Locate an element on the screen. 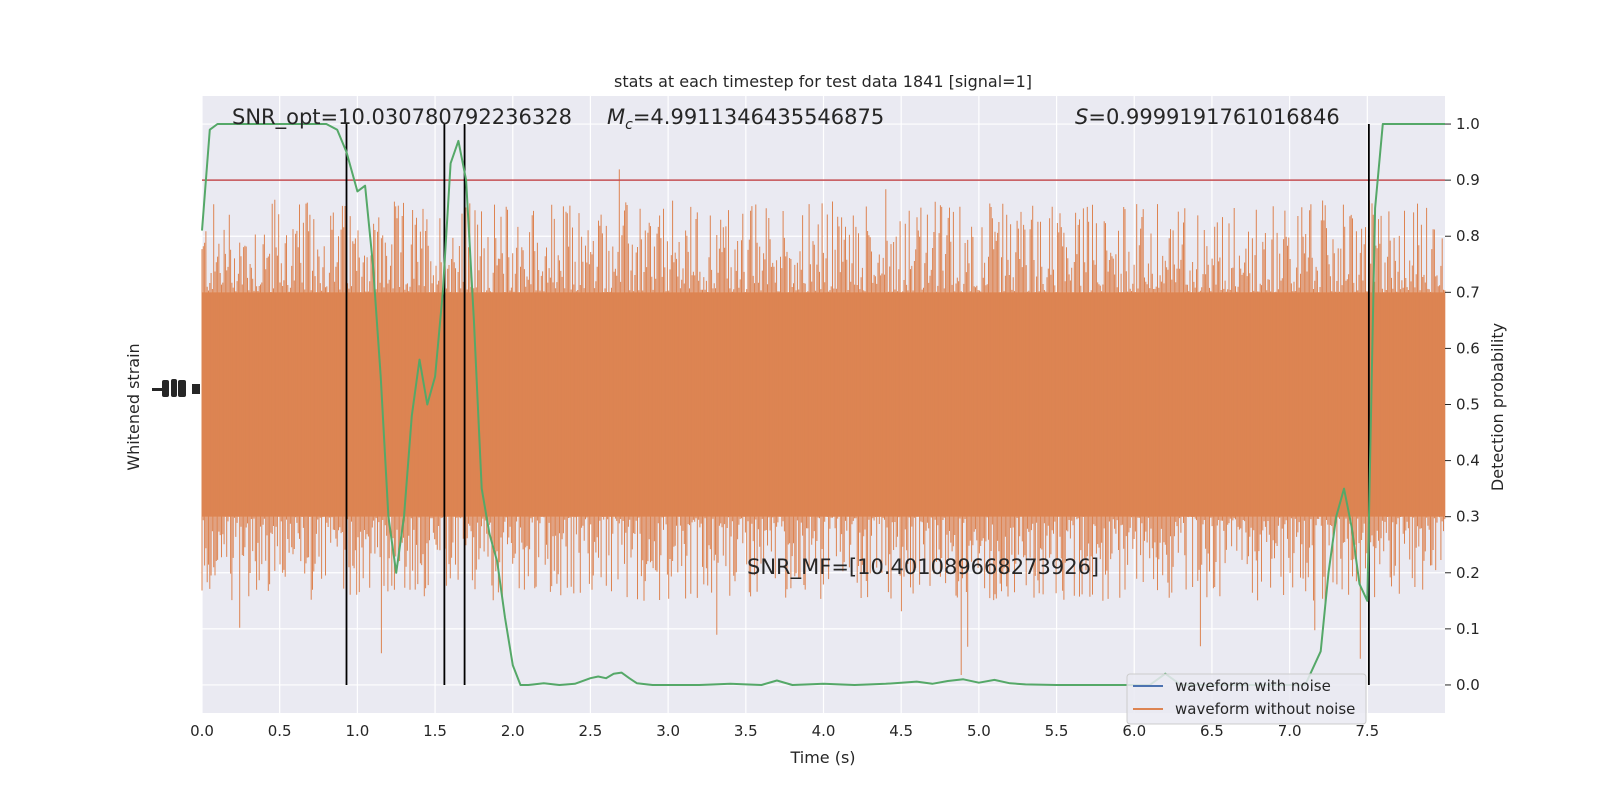 The image size is (1600, 800). x-tick-label: 7.5 is located at coordinates (1367, 731).